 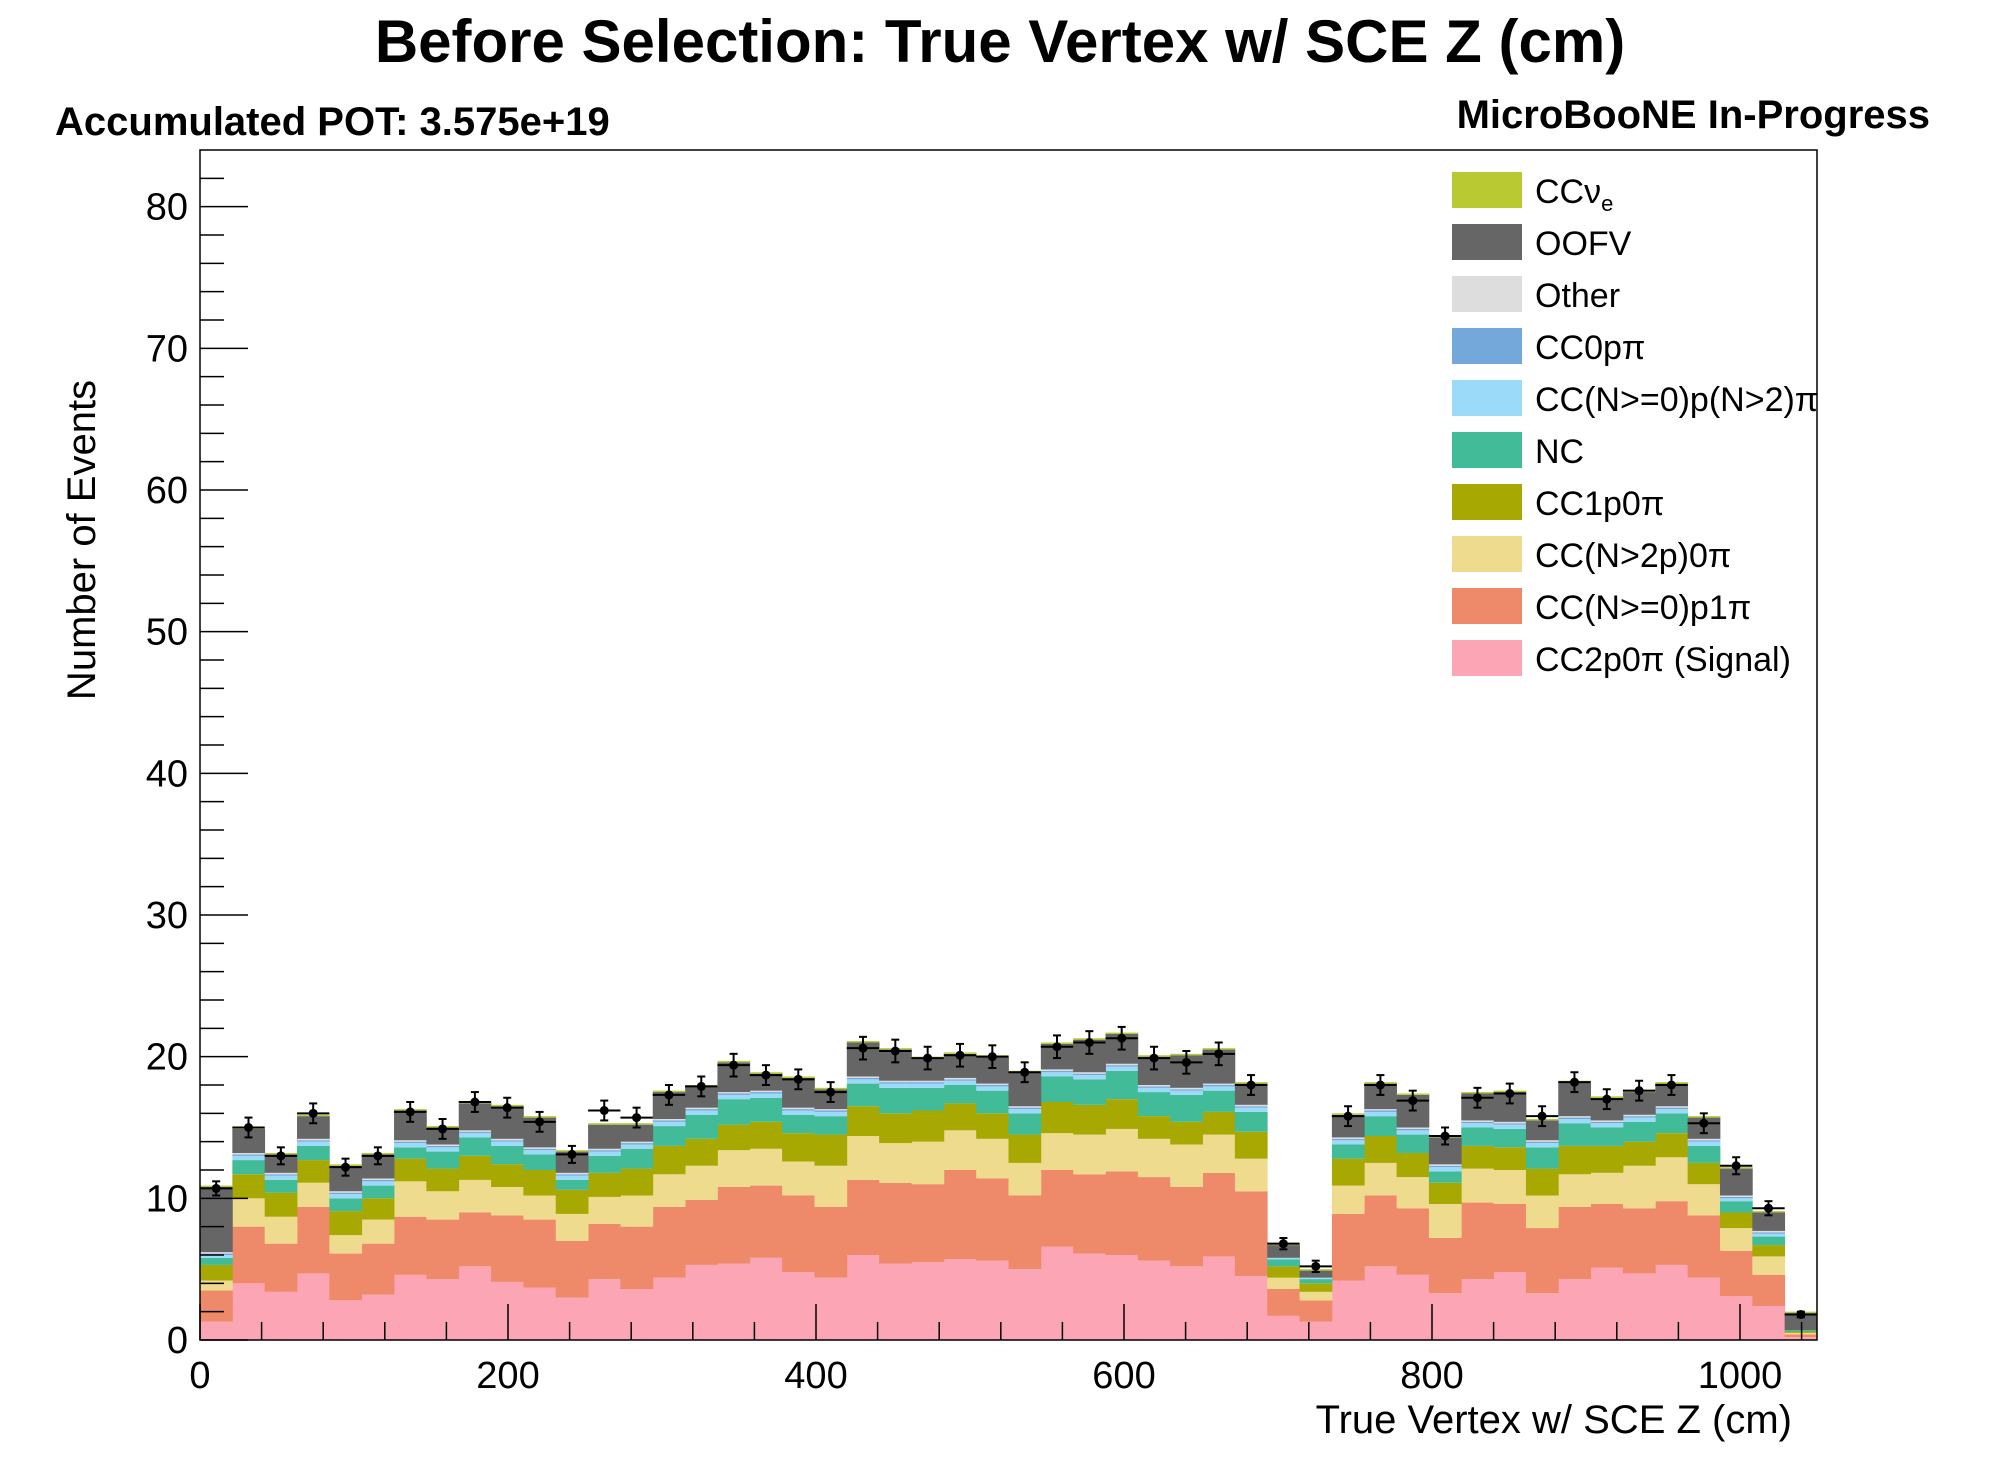 What do you see at coordinates (1591, 555) in the screenshot?
I see `legend-entry-7: CC(N>2p)0π` at bounding box center [1591, 555].